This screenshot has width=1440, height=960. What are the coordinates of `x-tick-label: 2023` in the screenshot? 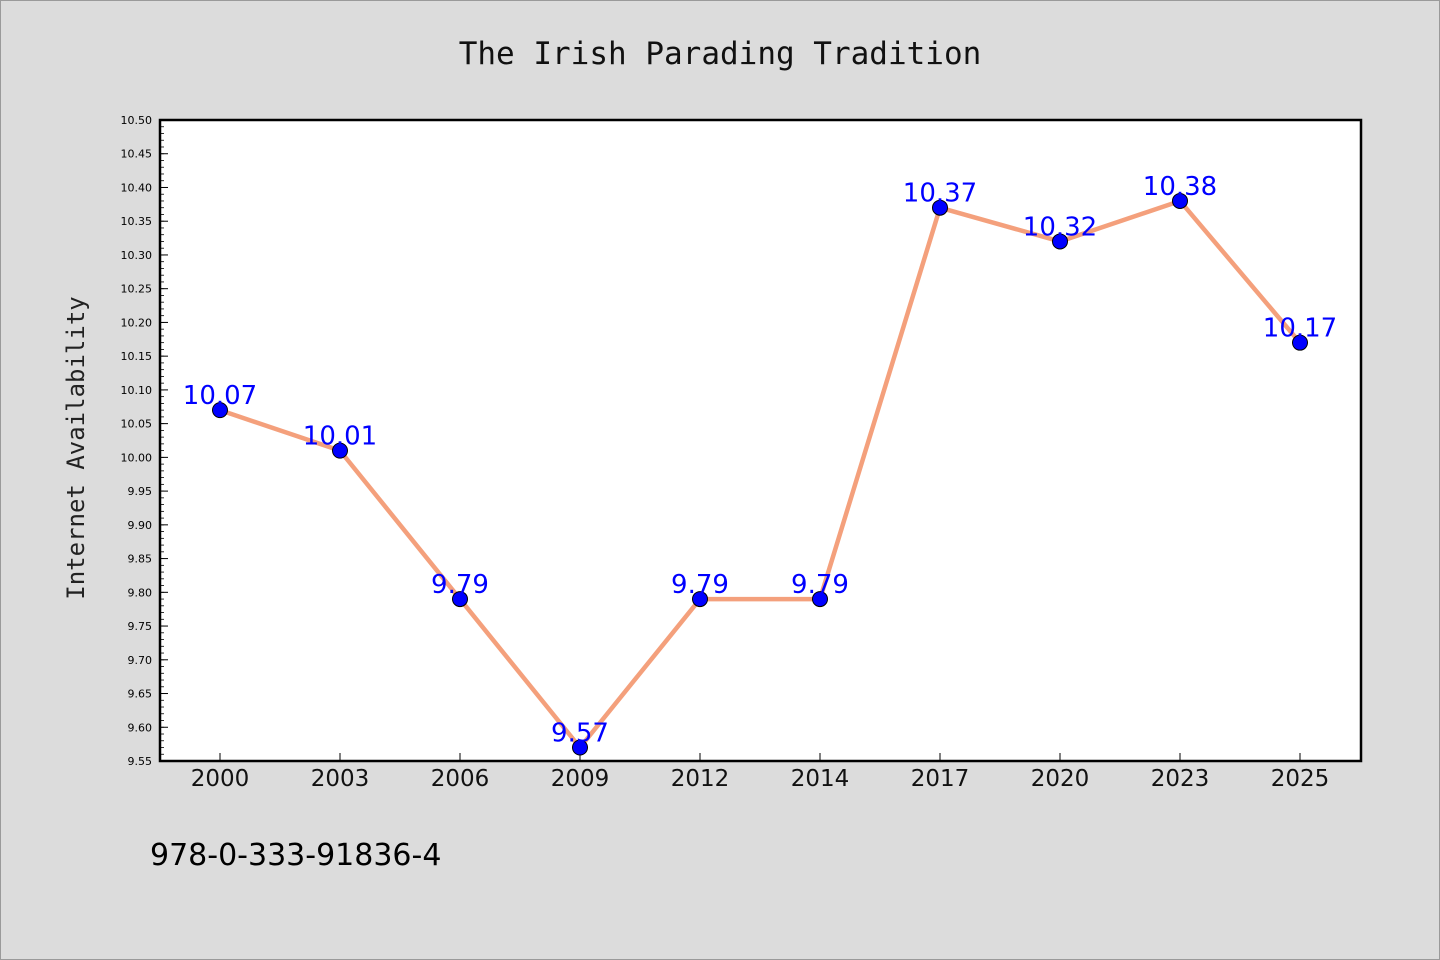 It's located at (1180, 779).